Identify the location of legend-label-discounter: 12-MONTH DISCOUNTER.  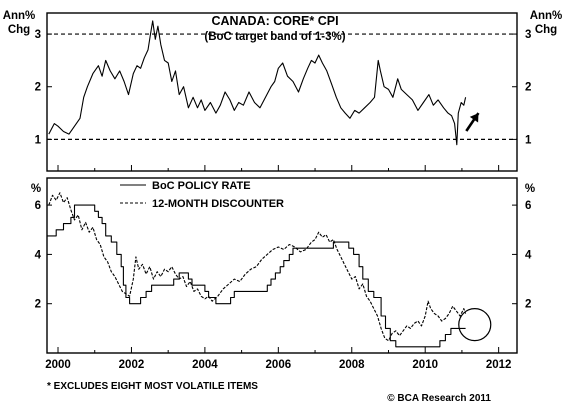
(218, 204).